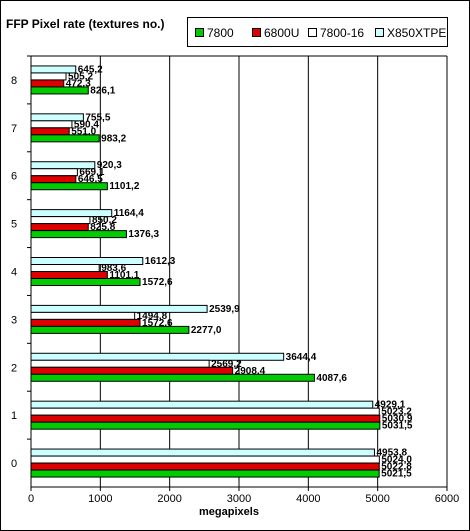  Describe the element at coordinates (342, 33) in the screenshot. I see `legend-label-7800-16: 7800-16` at that location.